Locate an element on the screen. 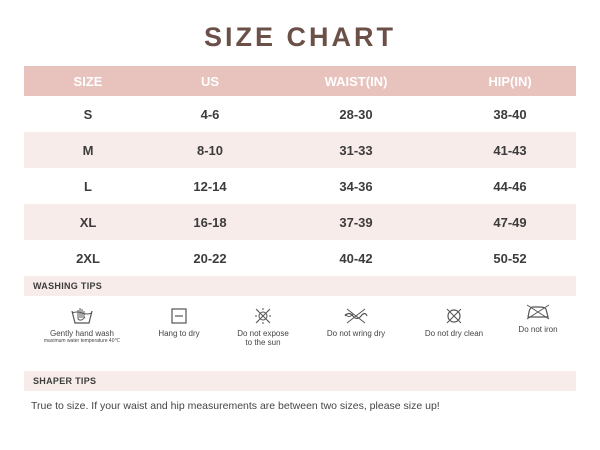 This screenshot has width=600, height=450. cell-us: 12-14 is located at coordinates (210, 186).